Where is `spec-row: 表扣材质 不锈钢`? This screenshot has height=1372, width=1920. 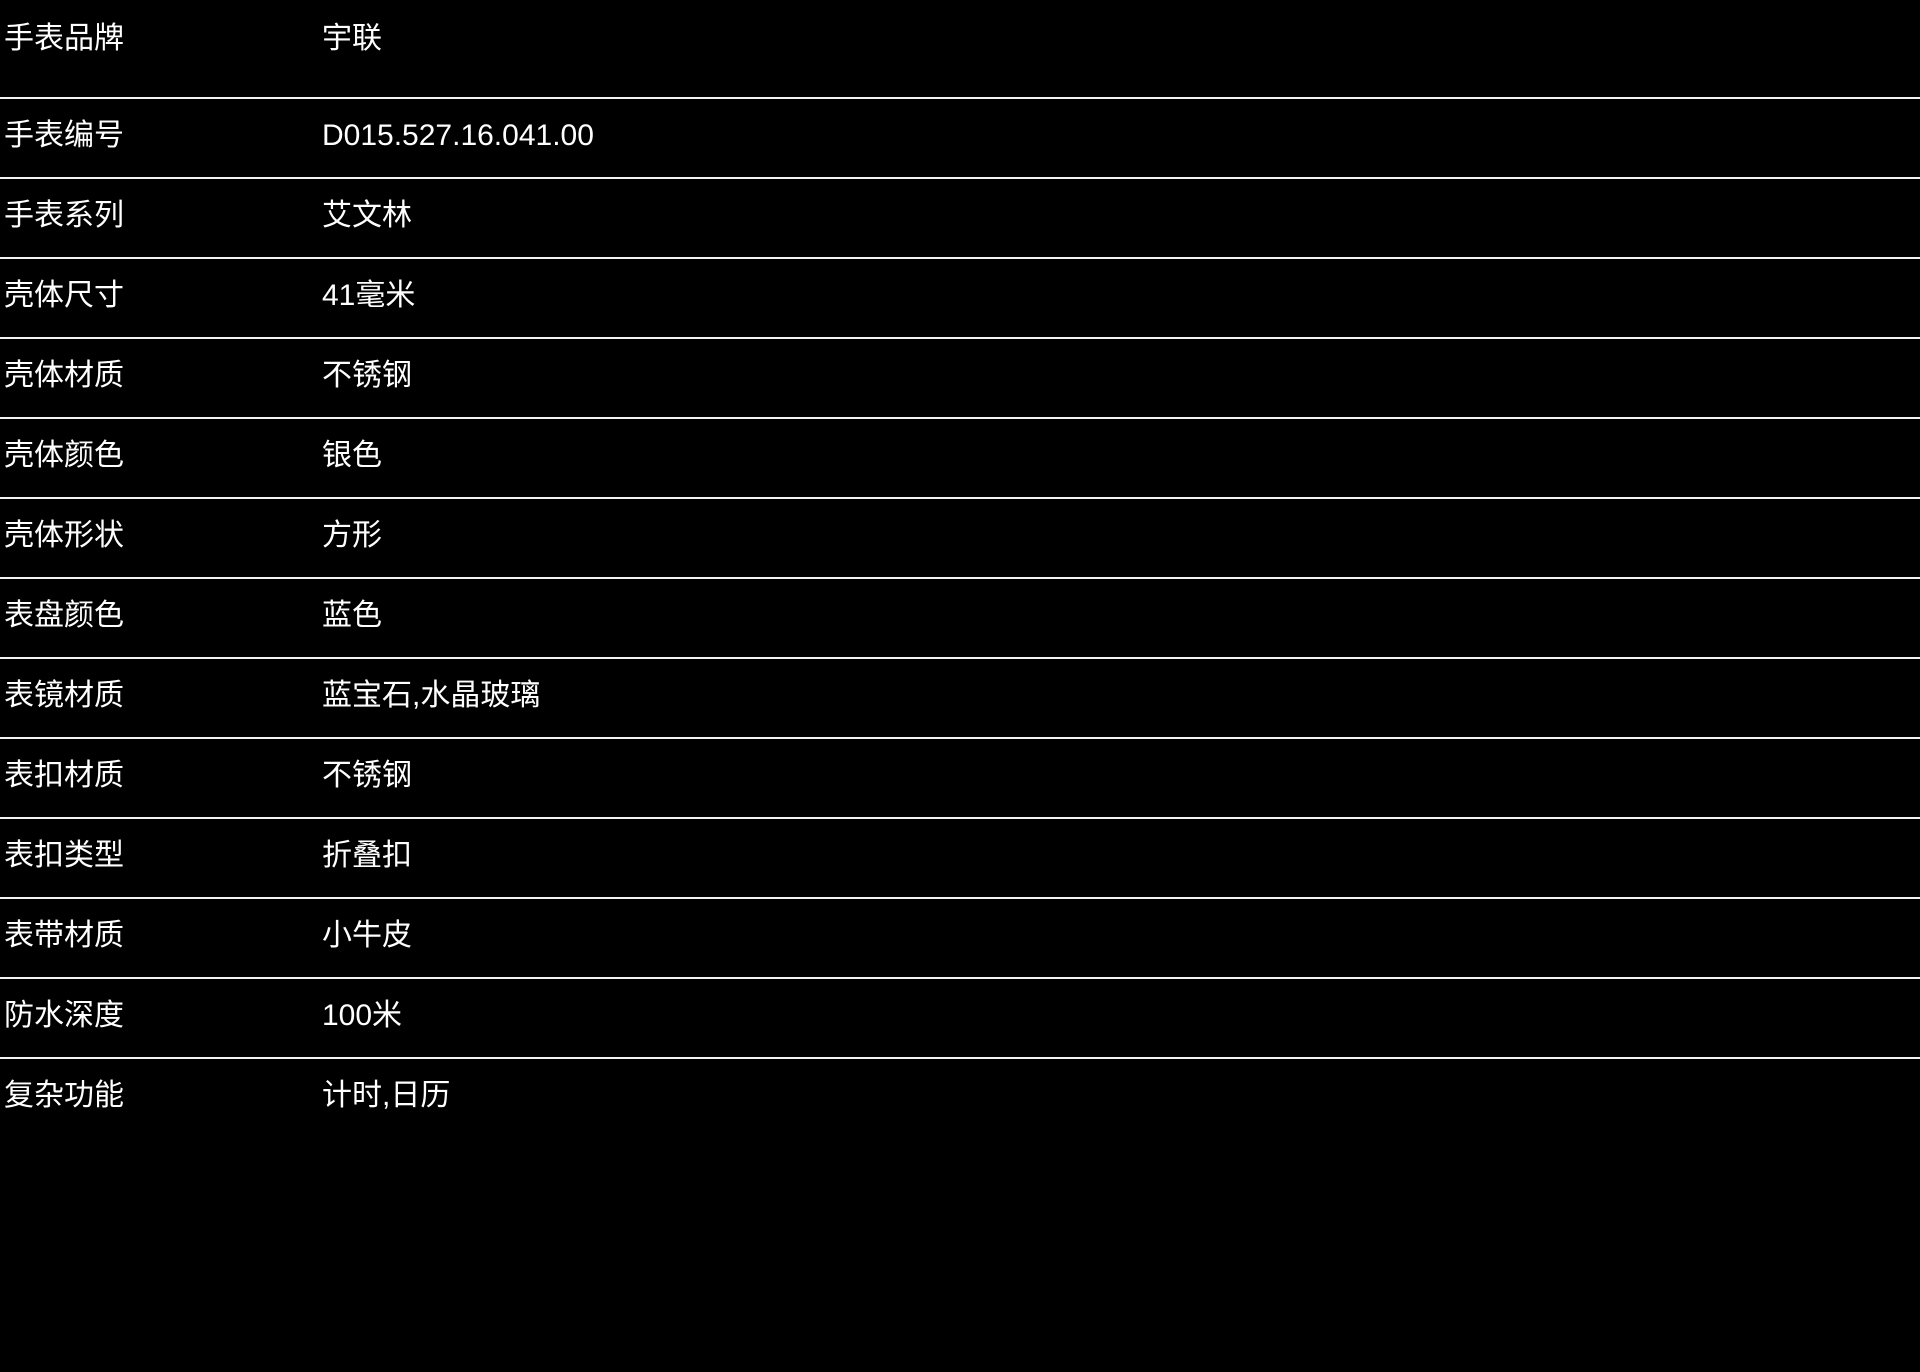
spec-row: 表扣材质 不锈钢 is located at coordinates (960, 779).